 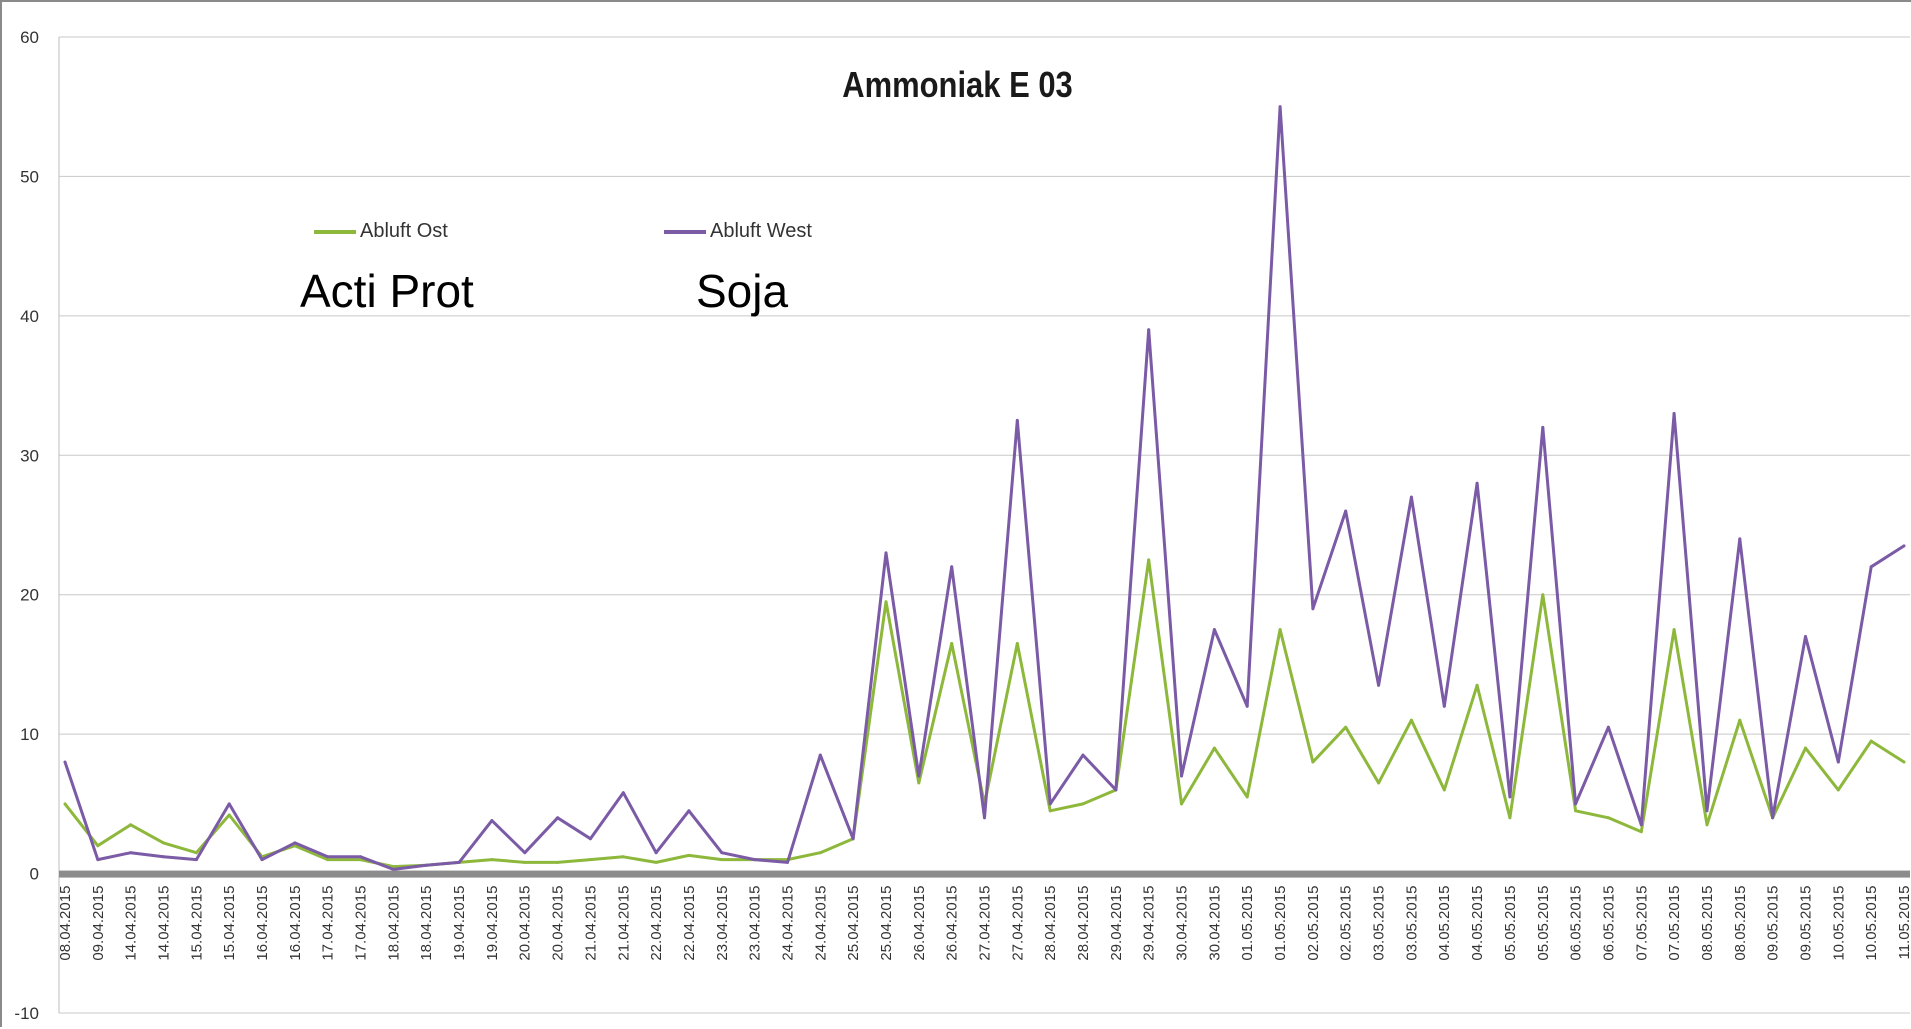 I want to click on y-tick-label-60: 60, so click(x=29, y=37).